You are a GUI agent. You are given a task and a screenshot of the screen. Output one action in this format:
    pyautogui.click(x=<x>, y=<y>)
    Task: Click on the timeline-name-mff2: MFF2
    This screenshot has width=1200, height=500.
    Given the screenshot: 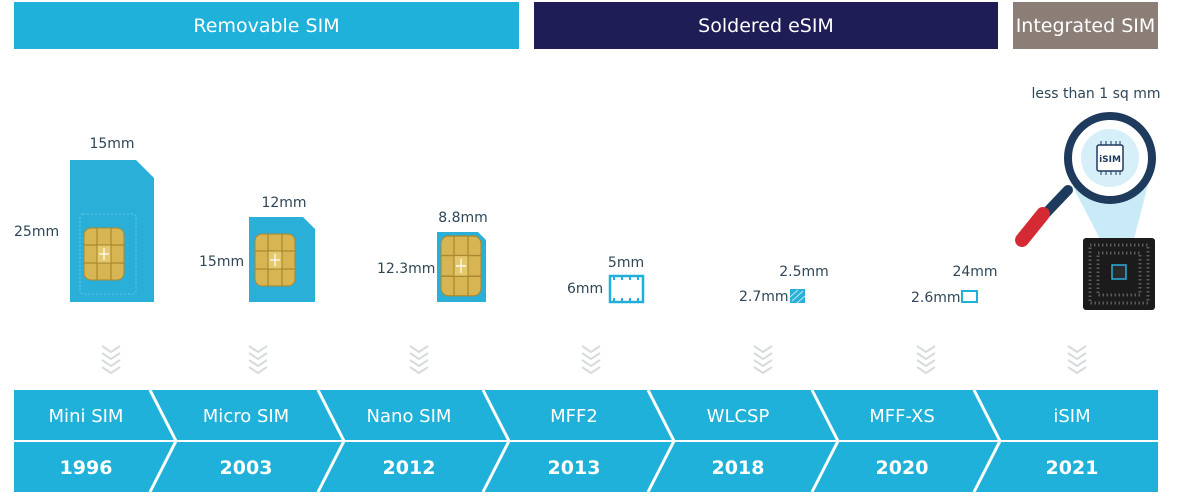 What is the action you would take?
    pyautogui.click(x=574, y=416)
    